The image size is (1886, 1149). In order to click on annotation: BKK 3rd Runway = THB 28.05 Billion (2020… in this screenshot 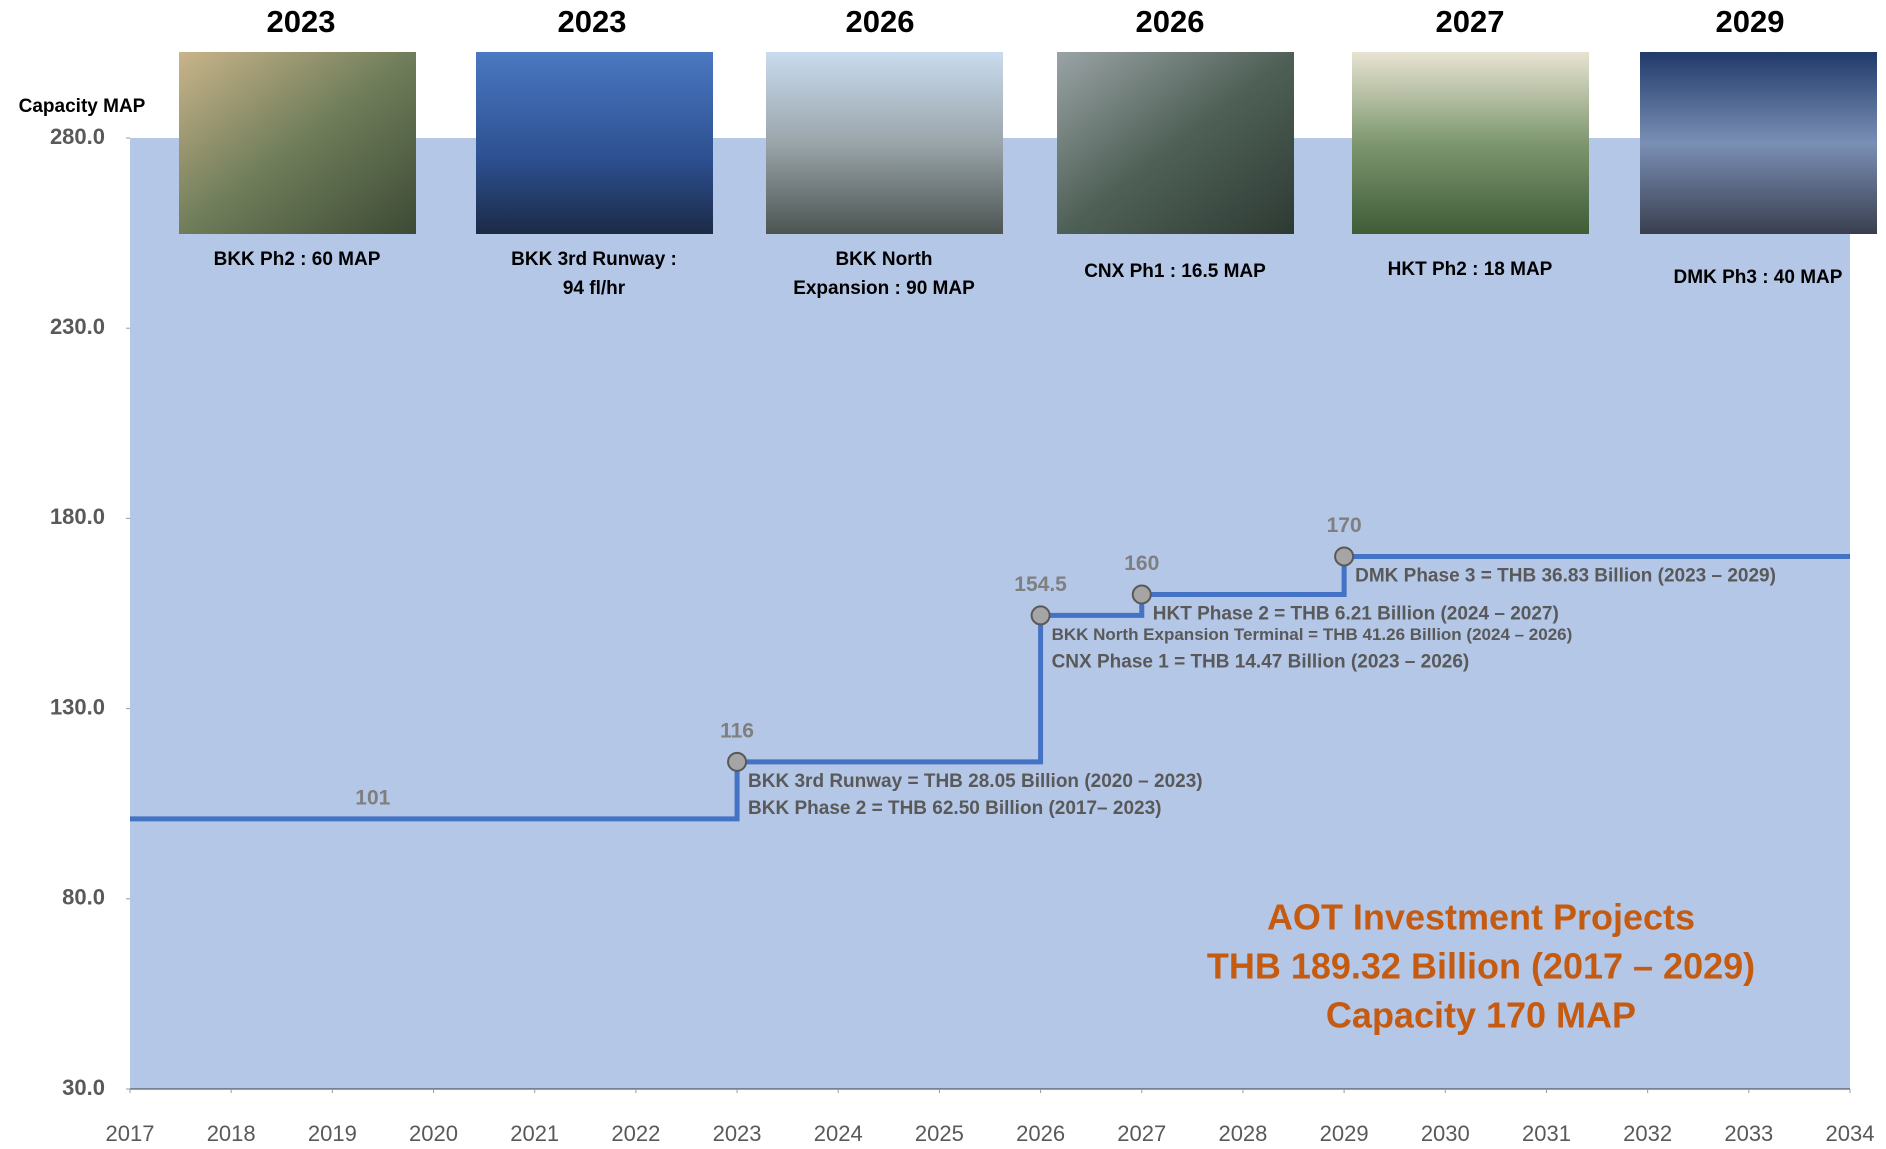, I will do `click(975, 781)`.